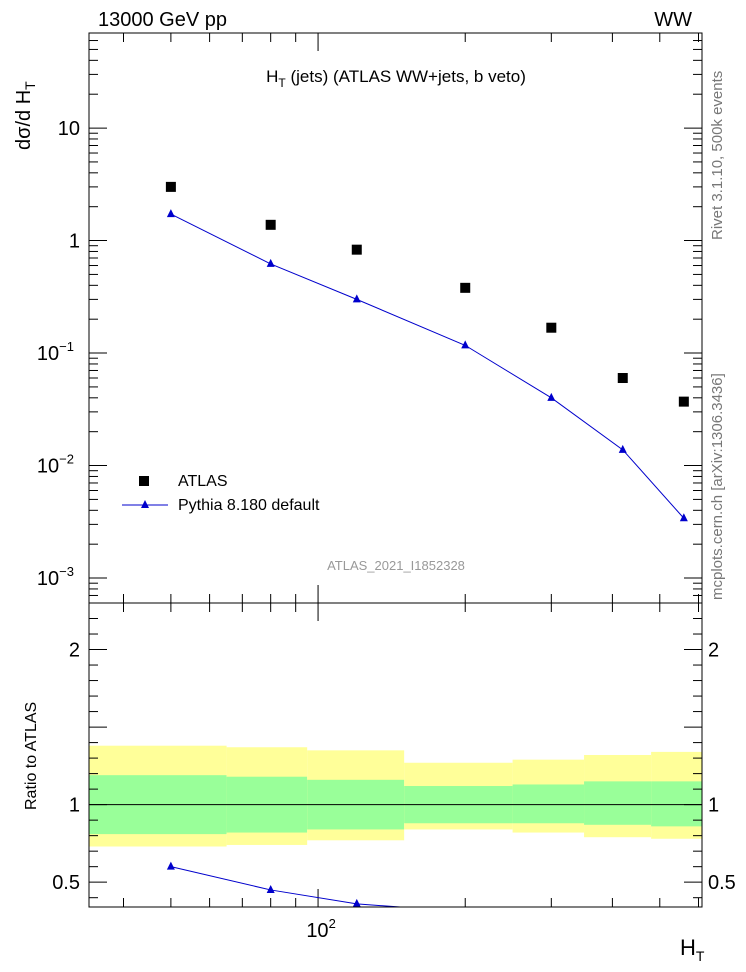 The image size is (746, 972). What do you see at coordinates (74, 806) in the screenshot?
I see `ratio-y-tick-label-left: 1` at bounding box center [74, 806].